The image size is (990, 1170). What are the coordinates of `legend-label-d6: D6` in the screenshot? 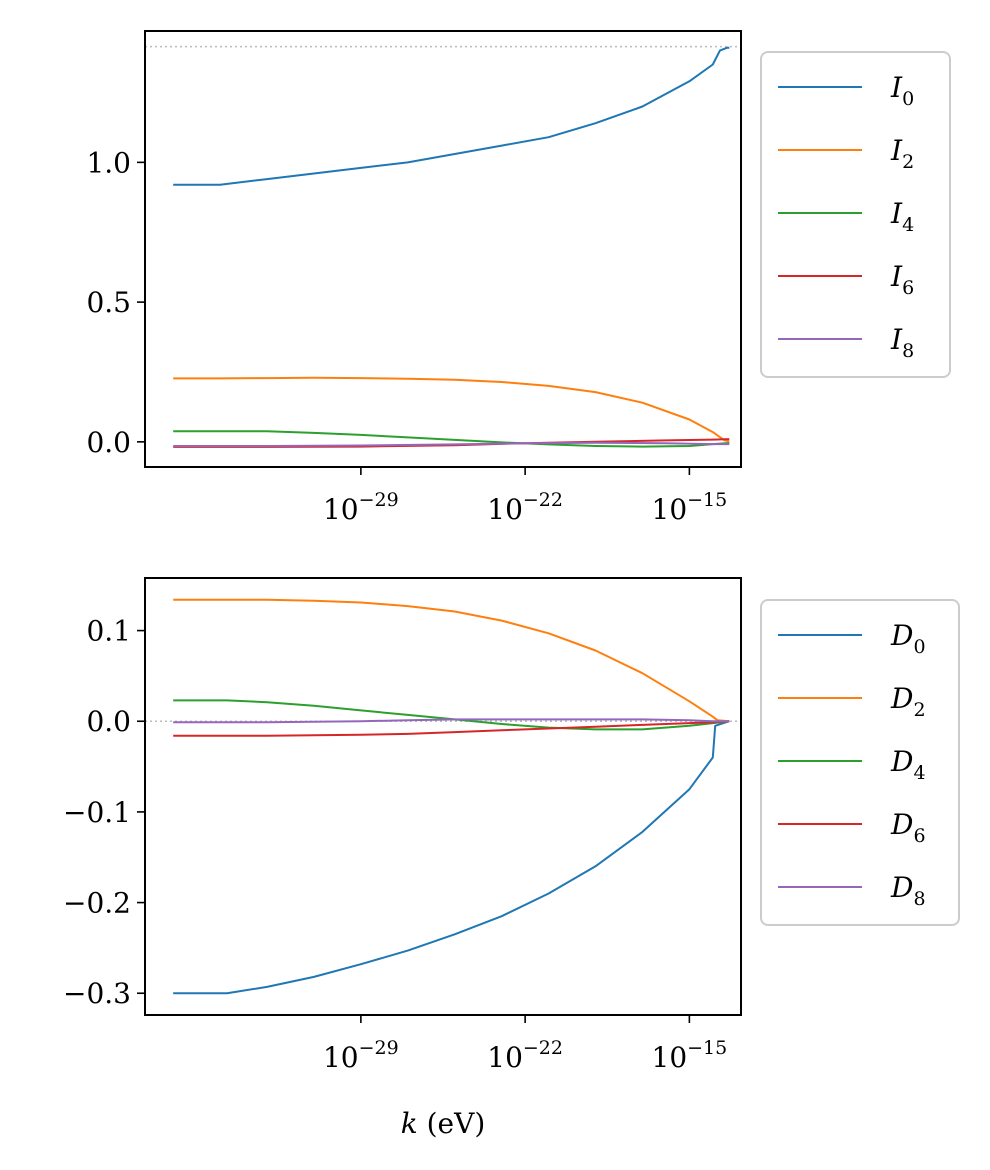 It's located at (908, 827).